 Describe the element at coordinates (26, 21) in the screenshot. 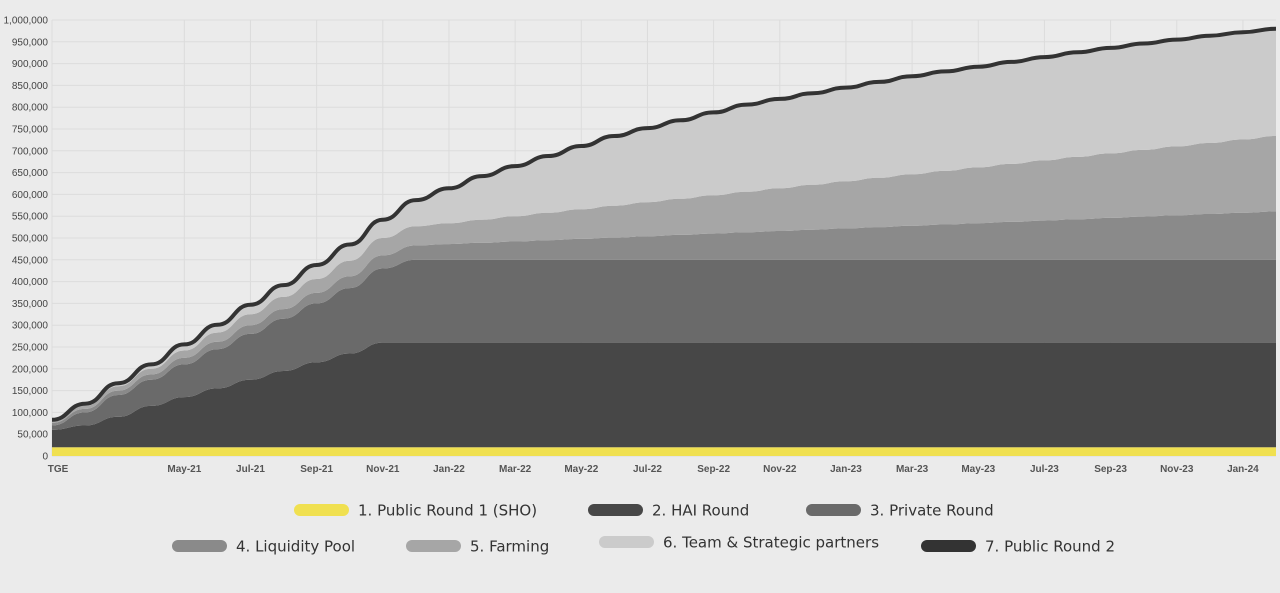

I see `y-tick-label: 1,000,000` at that location.